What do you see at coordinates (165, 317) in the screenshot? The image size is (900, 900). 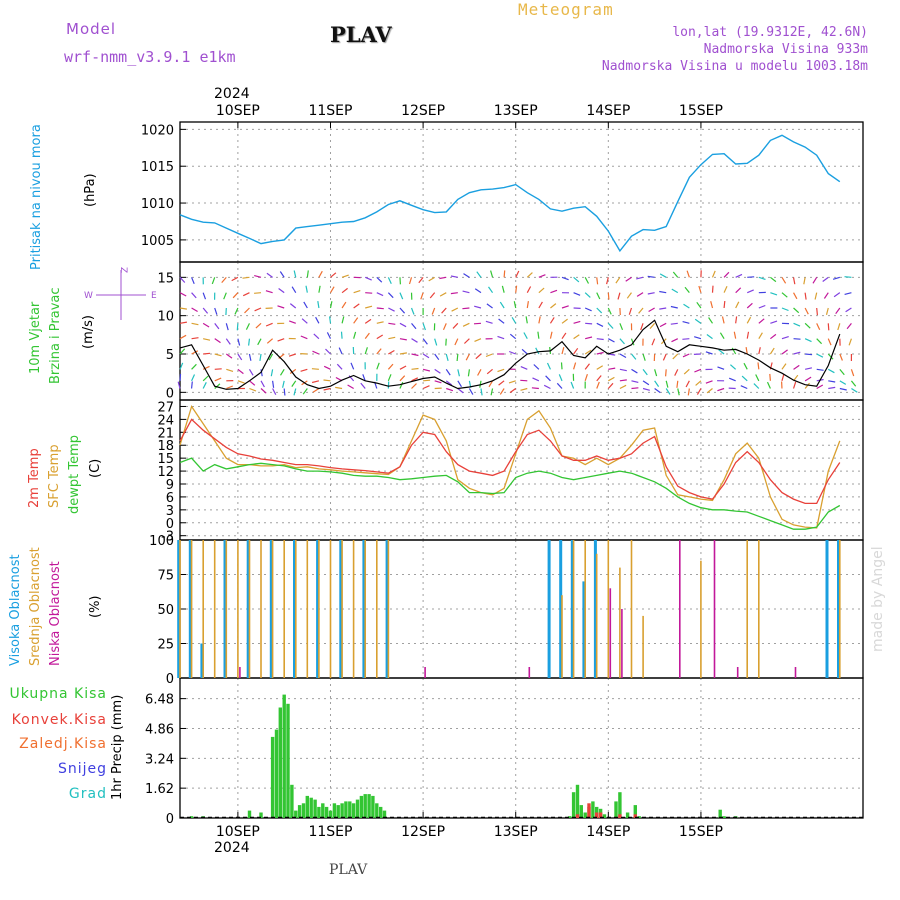 I see `y-tick-label: 10` at bounding box center [165, 317].